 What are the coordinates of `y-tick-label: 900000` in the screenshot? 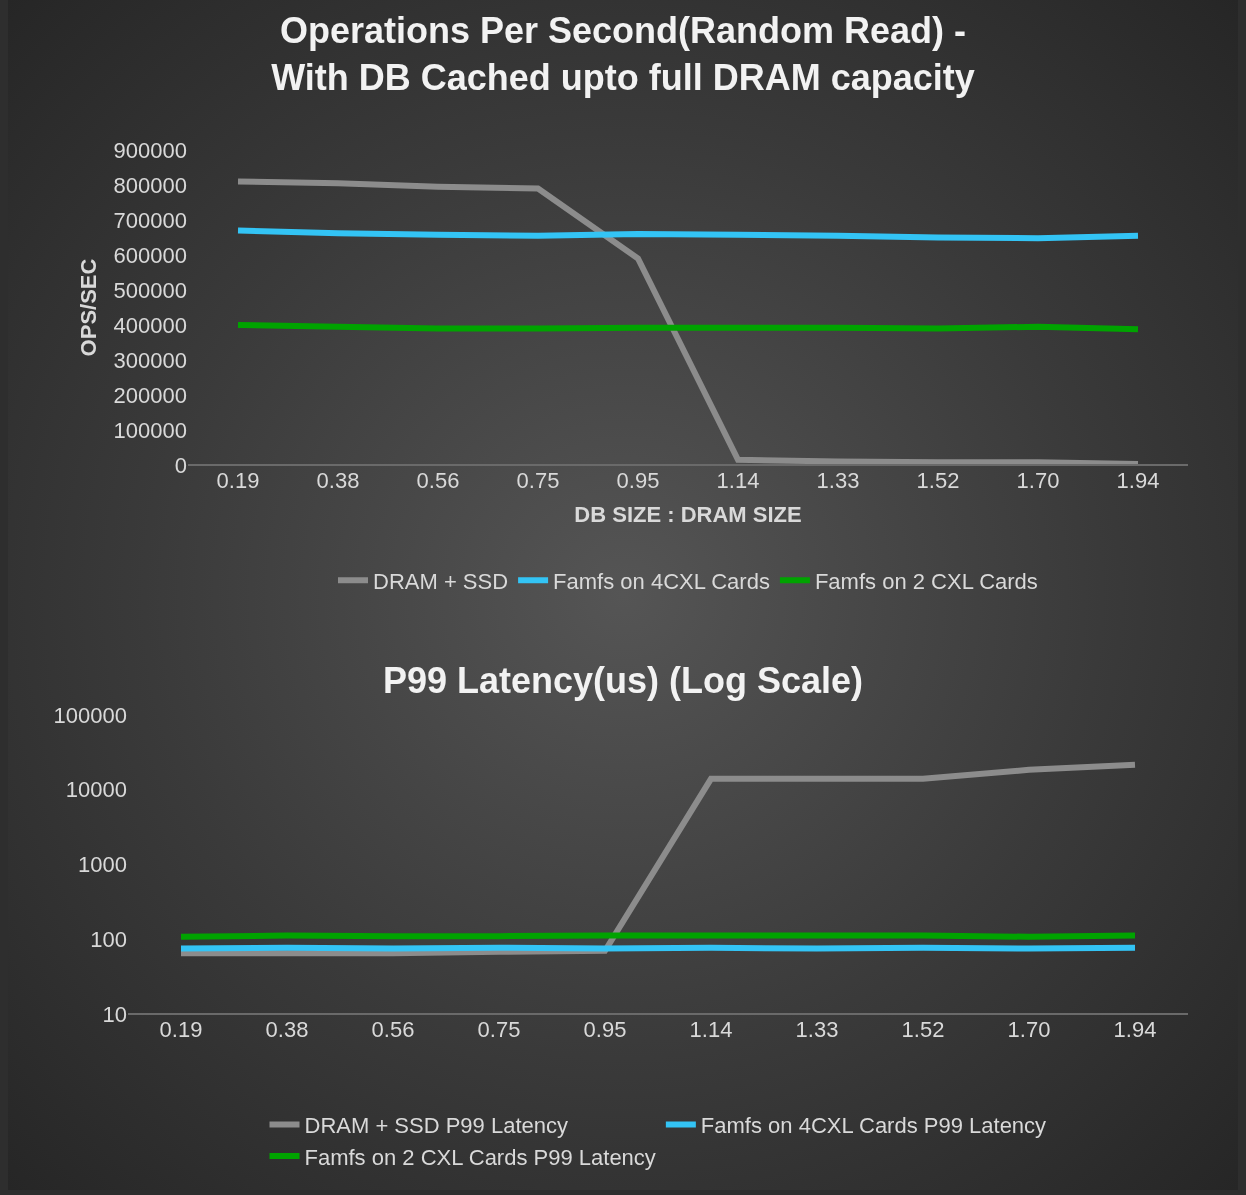 It's located at (150, 150).